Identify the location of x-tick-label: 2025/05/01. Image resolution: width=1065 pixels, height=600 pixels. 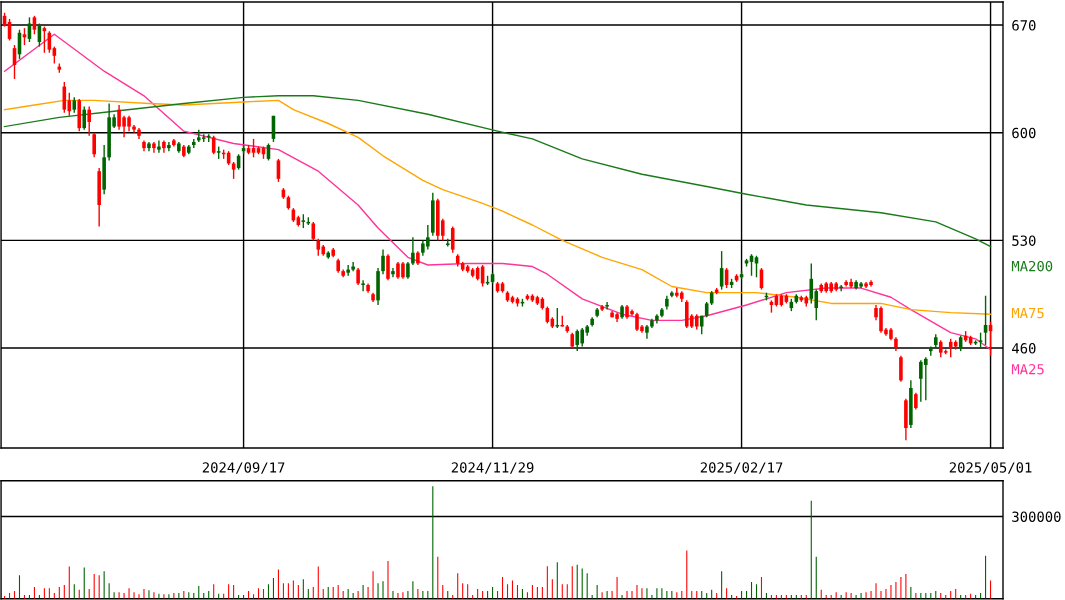
(990, 468).